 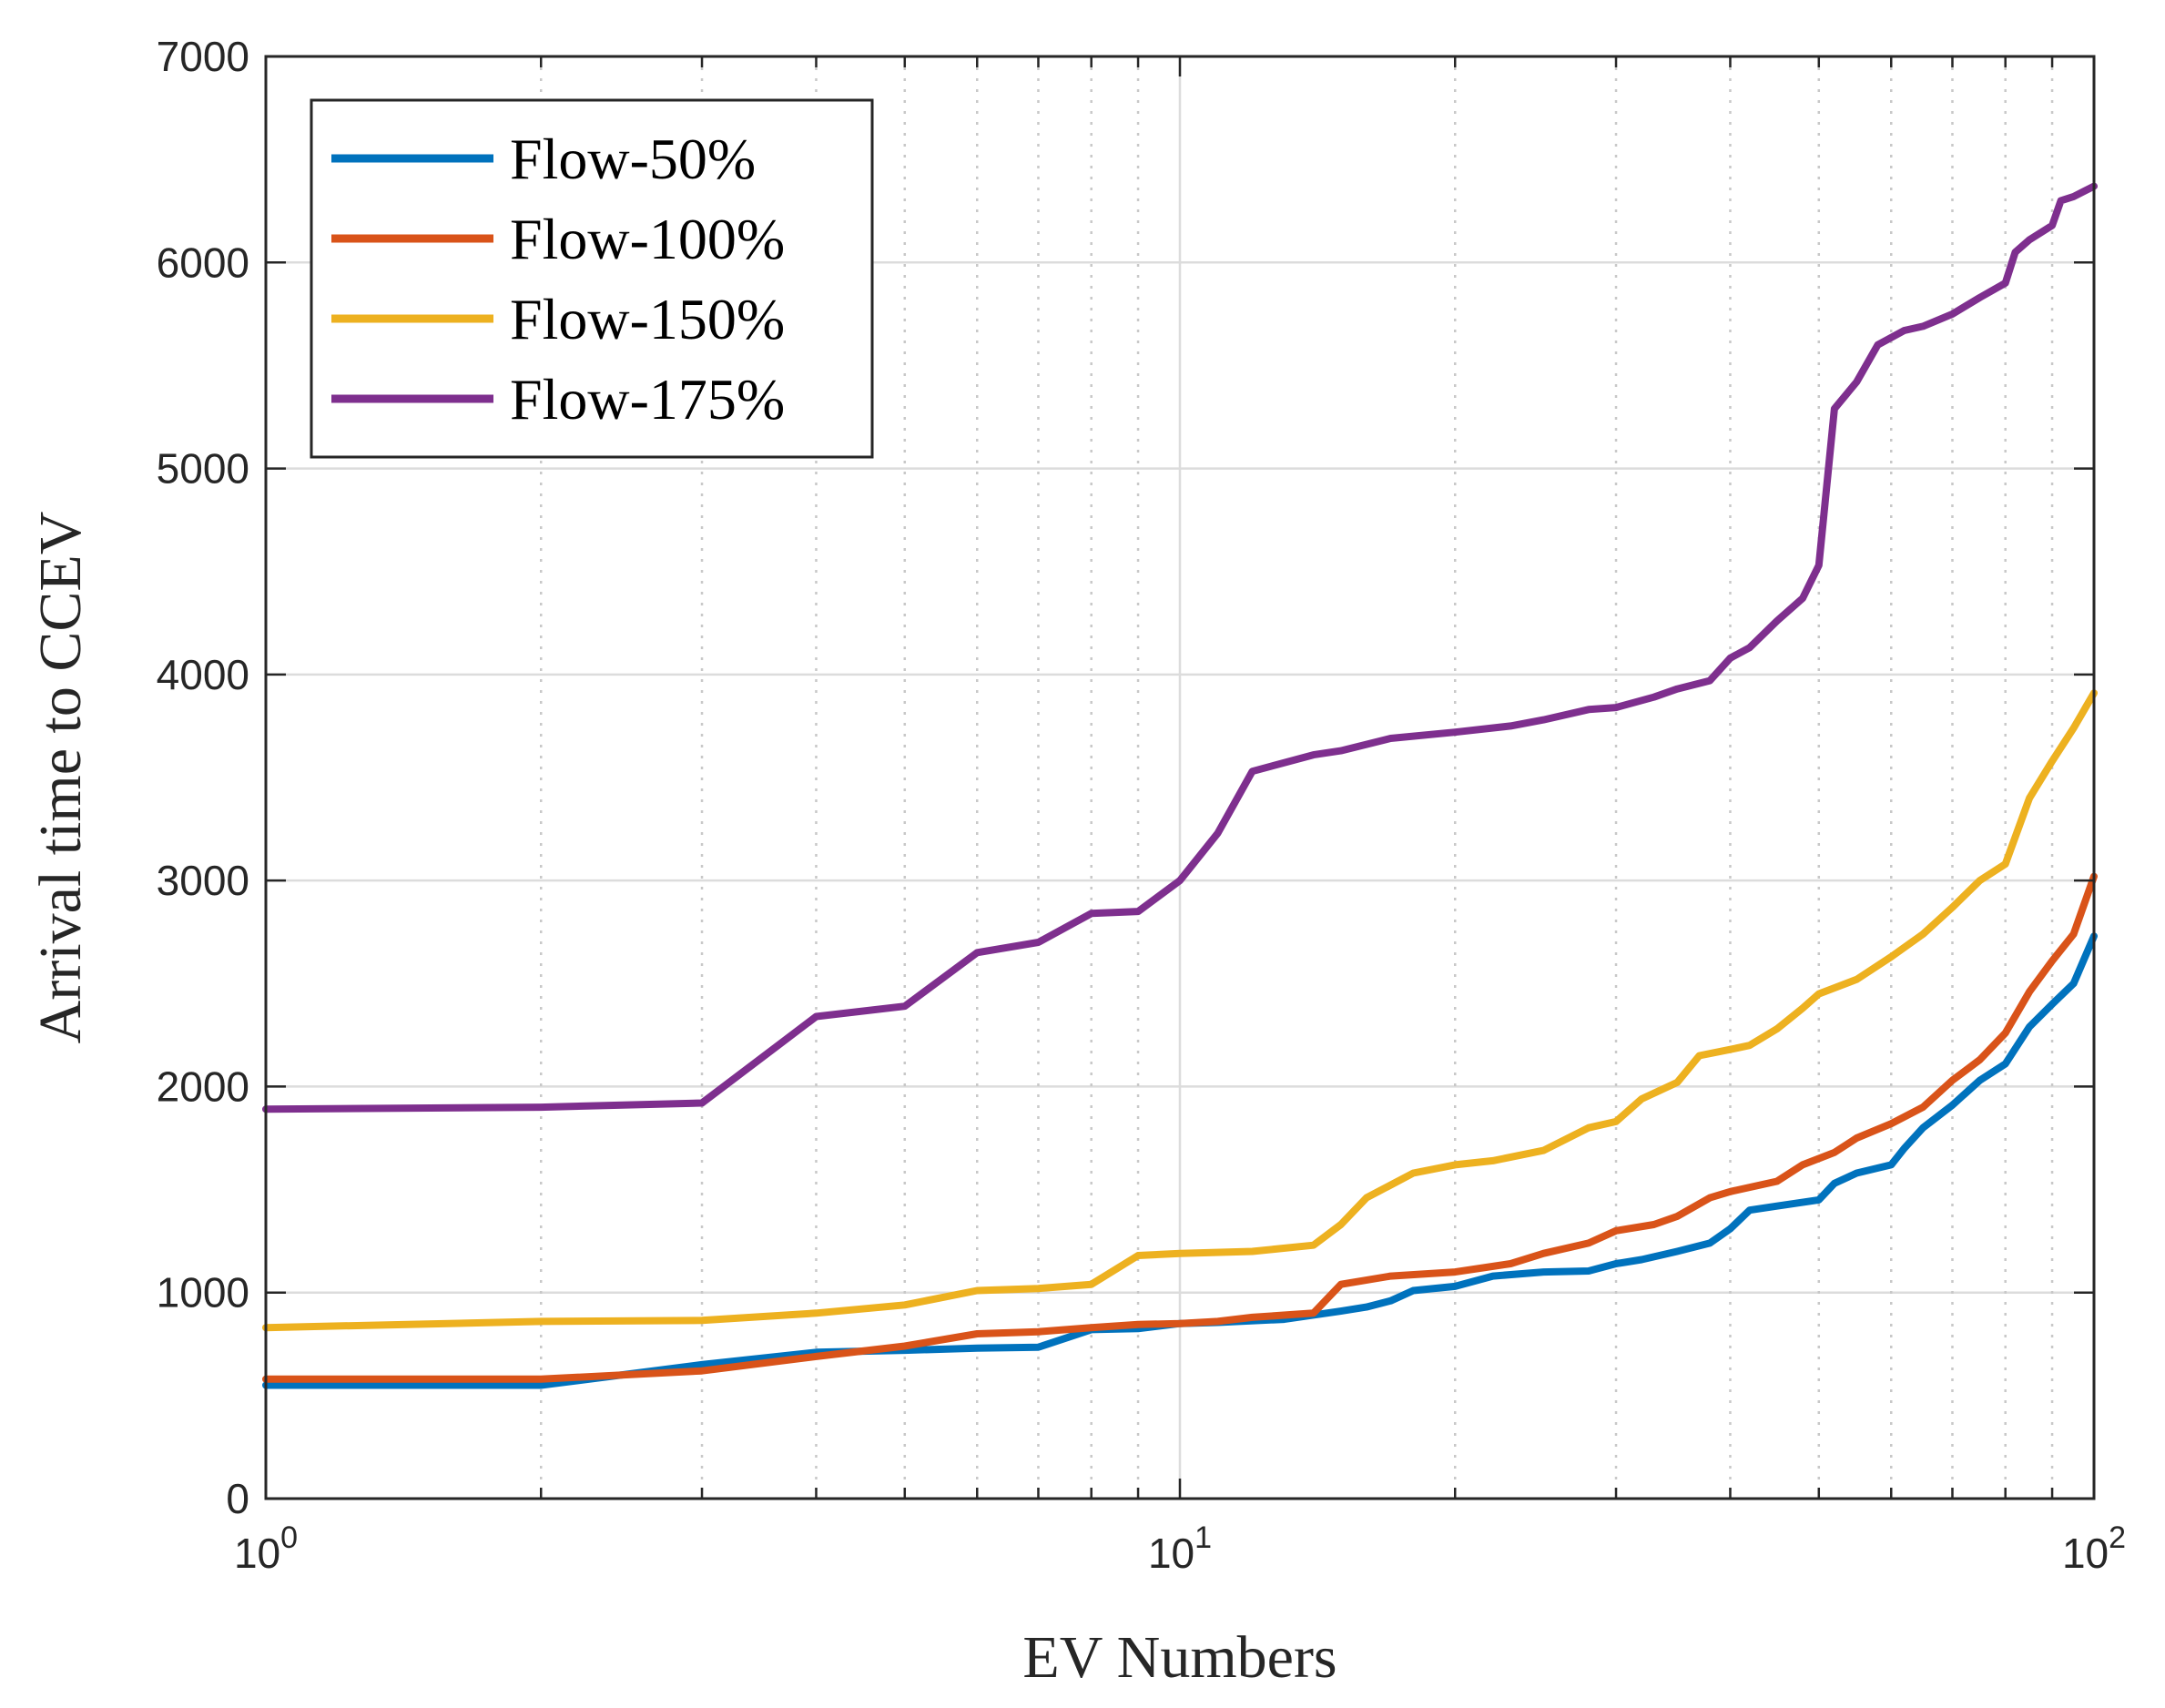 What do you see at coordinates (203, 262) in the screenshot?
I see `y-tick-label: 6000` at bounding box center [203, 262].